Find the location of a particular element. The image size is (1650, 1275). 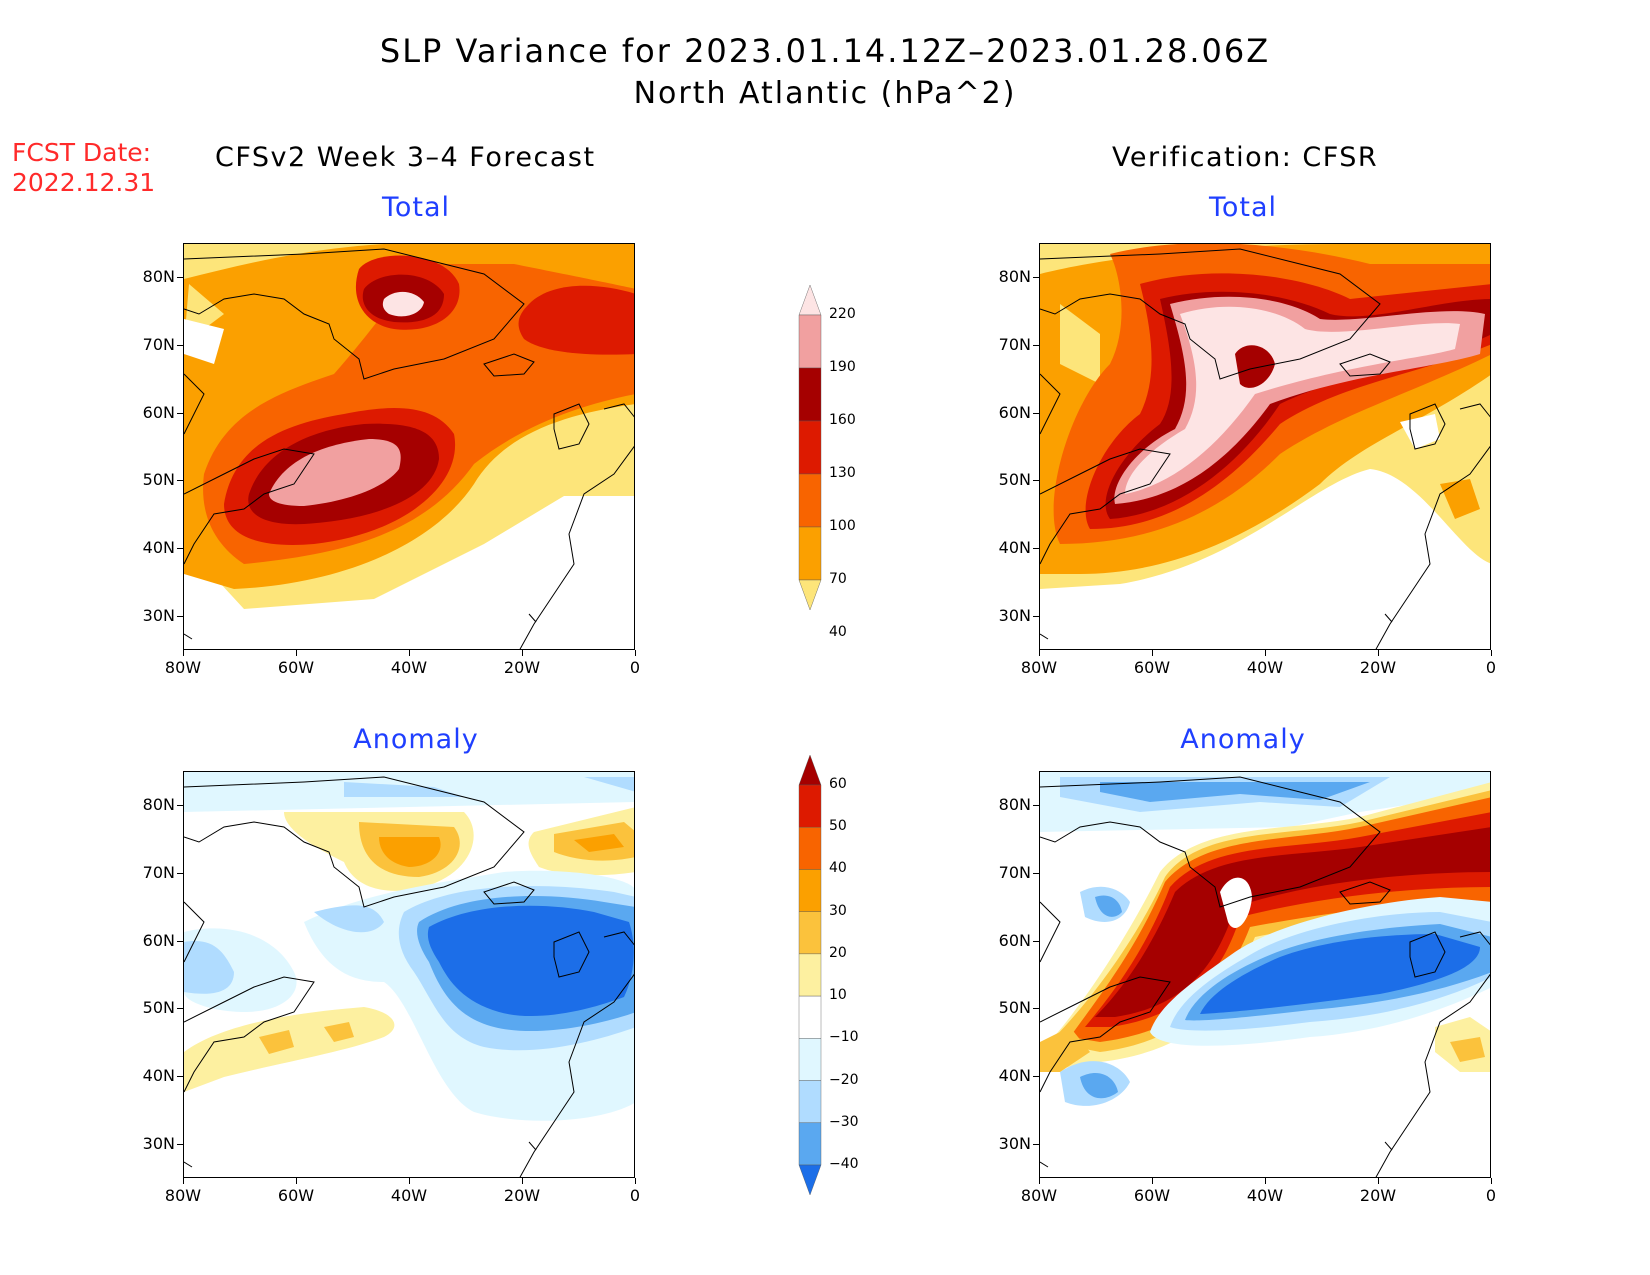

figure-subtitle: North Atlantic (hPa^2) is located at coordinates (825, 93).